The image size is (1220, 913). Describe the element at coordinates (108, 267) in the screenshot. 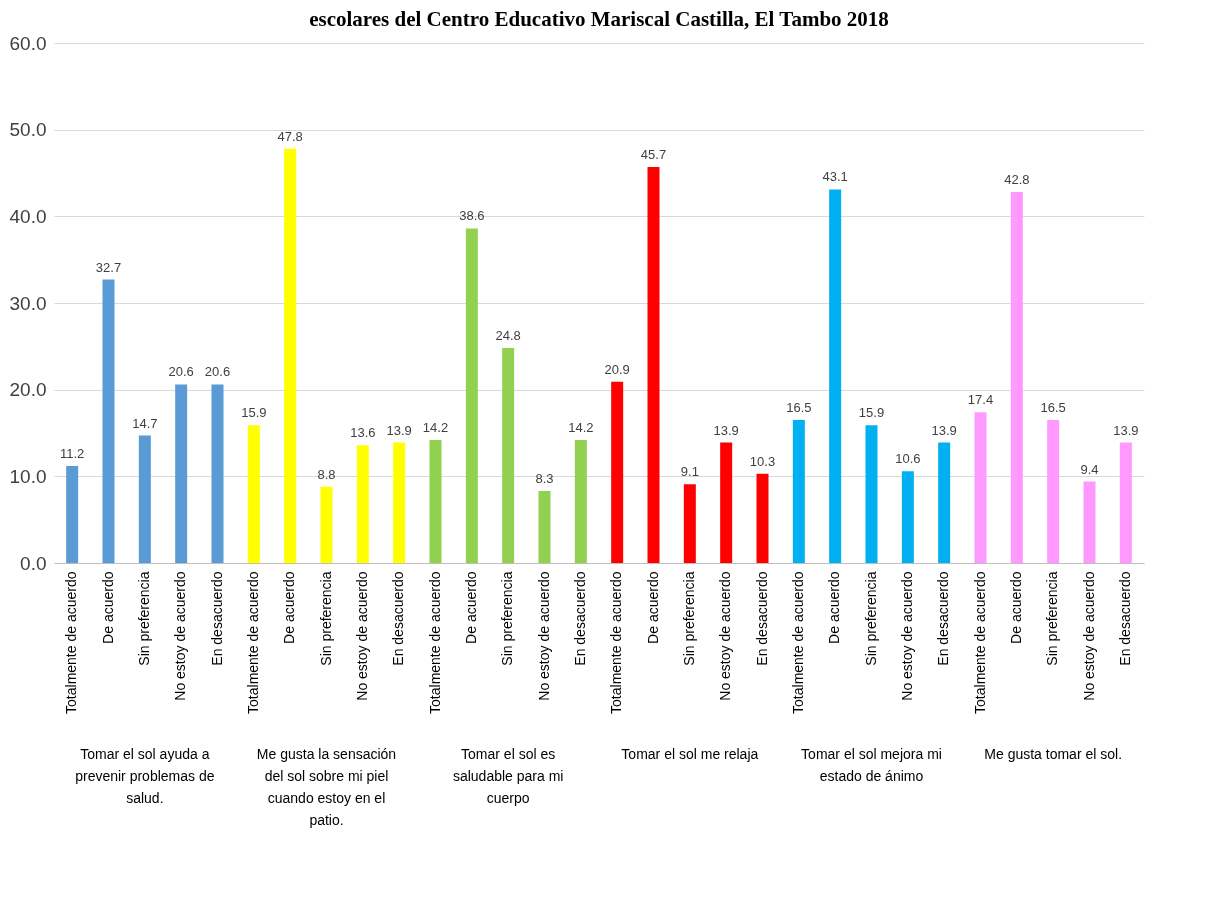

I see `data-label: 32.7` at that location.